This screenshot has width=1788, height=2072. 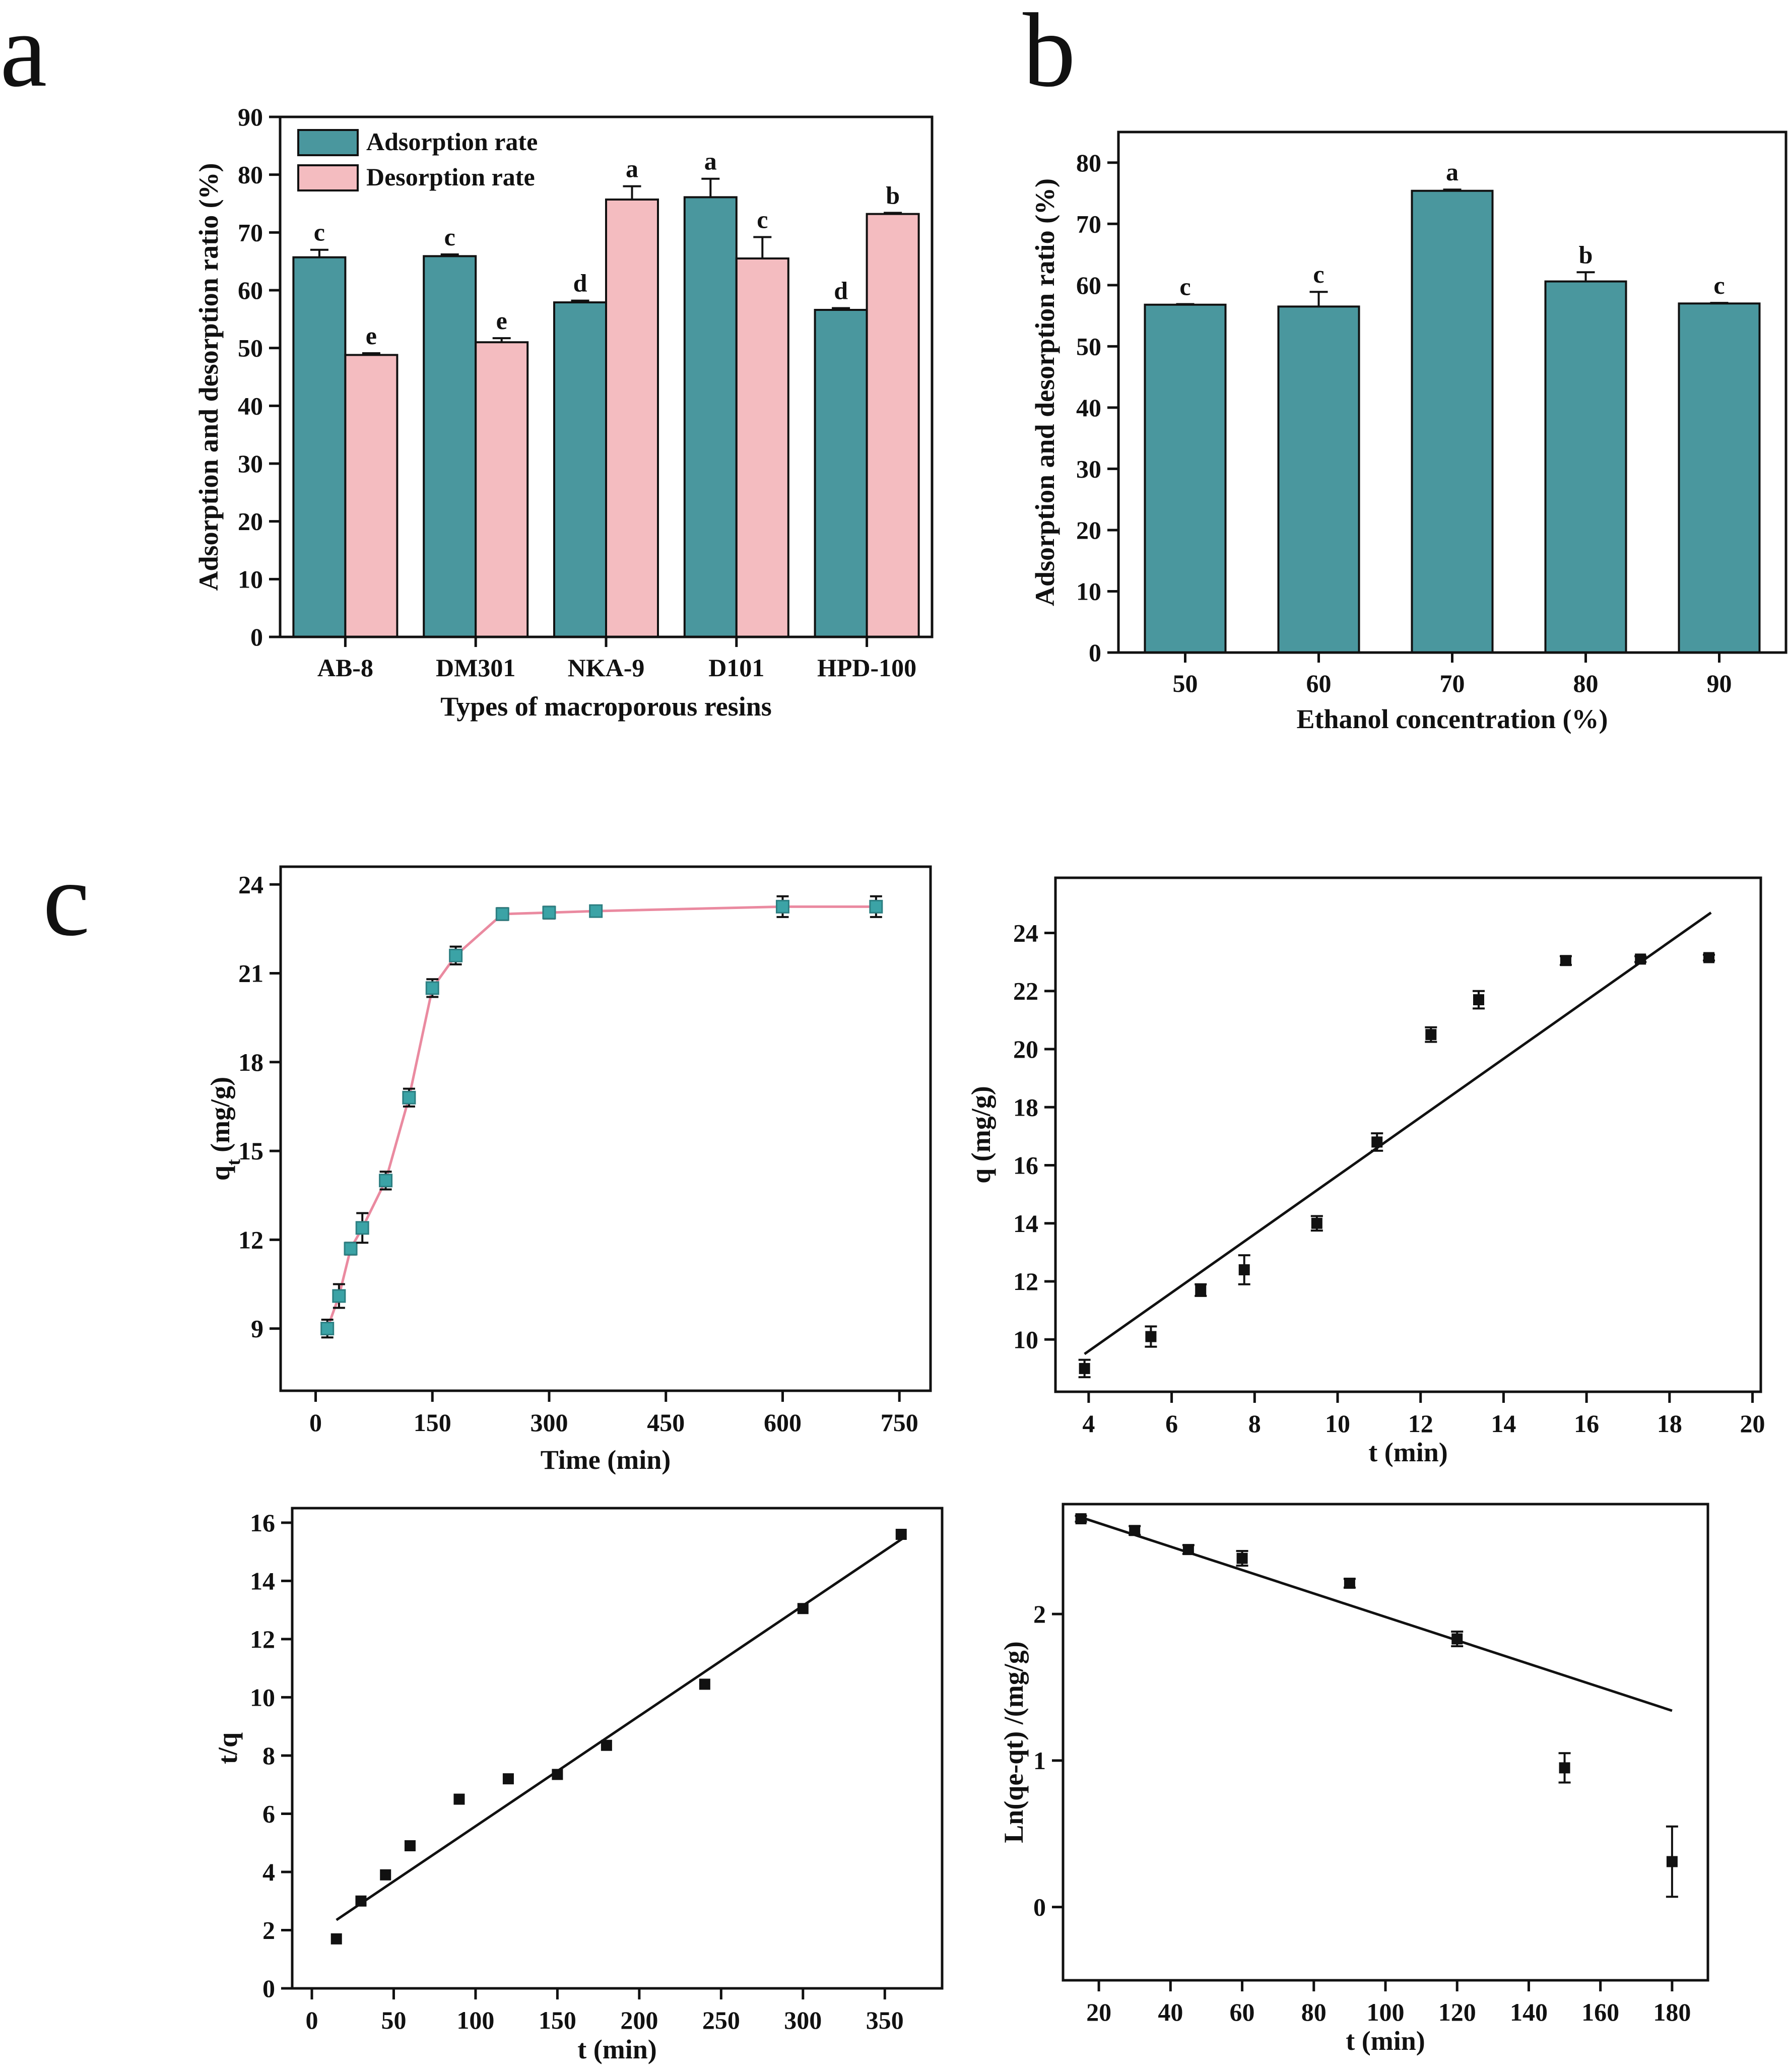 What do you see at coordinates (1600, 2012) in the screenshot?
I see `x-tick-label: 160` at bounding box center [1600, 2012].